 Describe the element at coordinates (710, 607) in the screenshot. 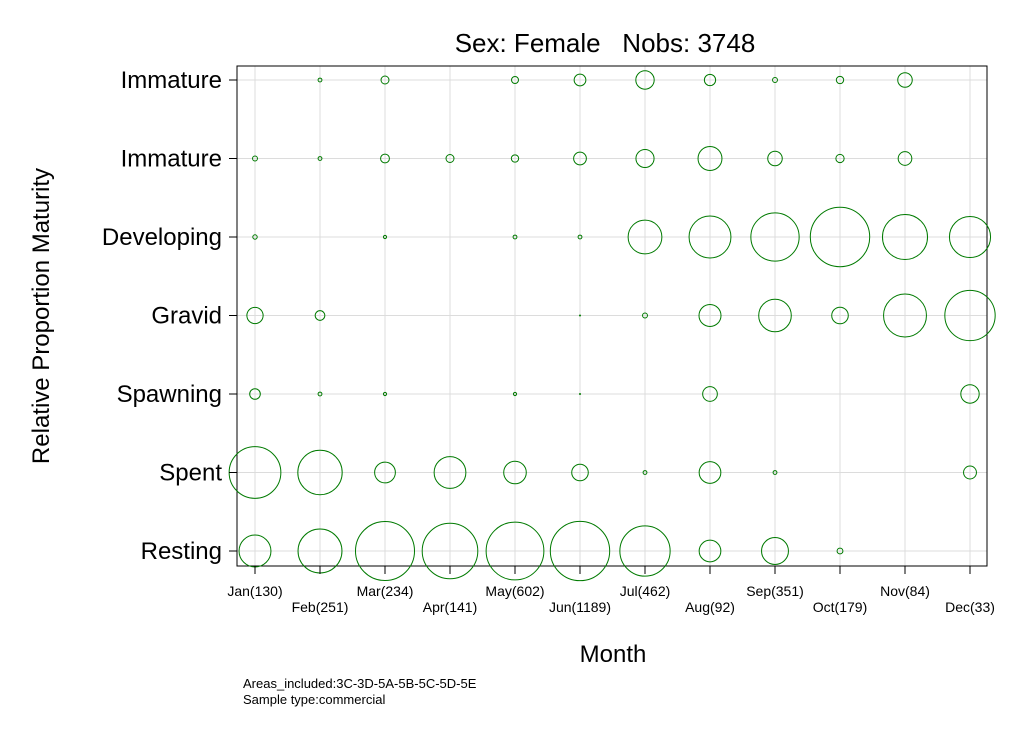

I see `x-tick-label: Aug(92)` at that location.